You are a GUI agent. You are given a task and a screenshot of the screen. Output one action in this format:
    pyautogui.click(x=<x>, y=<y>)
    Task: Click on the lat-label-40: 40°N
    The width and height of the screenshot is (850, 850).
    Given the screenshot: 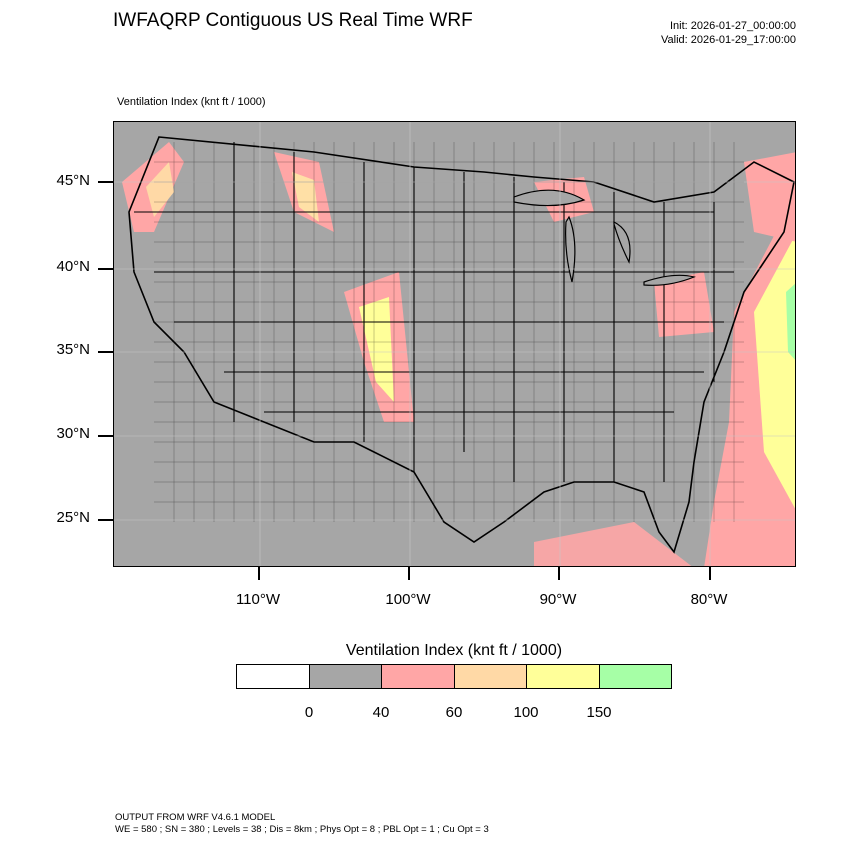 What is the action you would take?
    pyautogui.click(x=73, y=266)
    